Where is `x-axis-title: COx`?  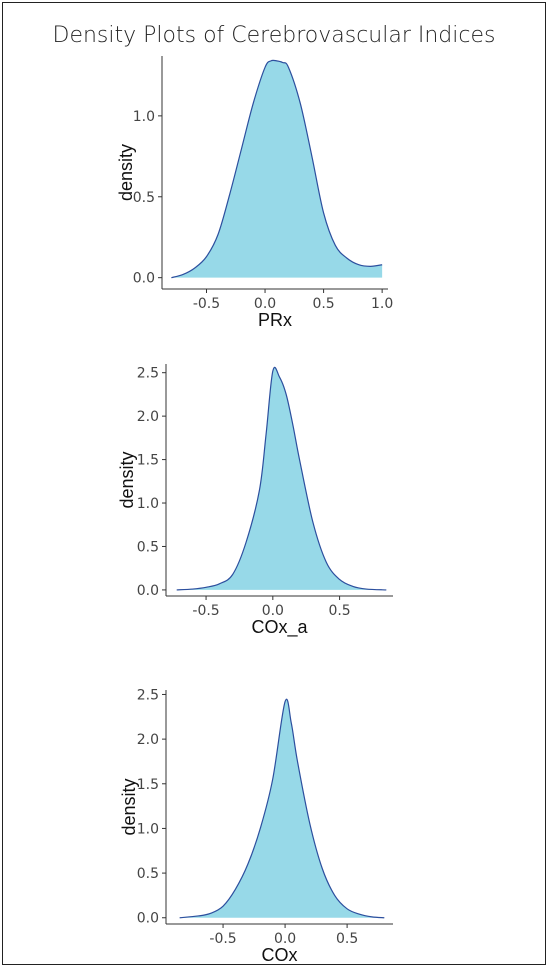 x-axis-title: COx is located at coordinates (280, 955).